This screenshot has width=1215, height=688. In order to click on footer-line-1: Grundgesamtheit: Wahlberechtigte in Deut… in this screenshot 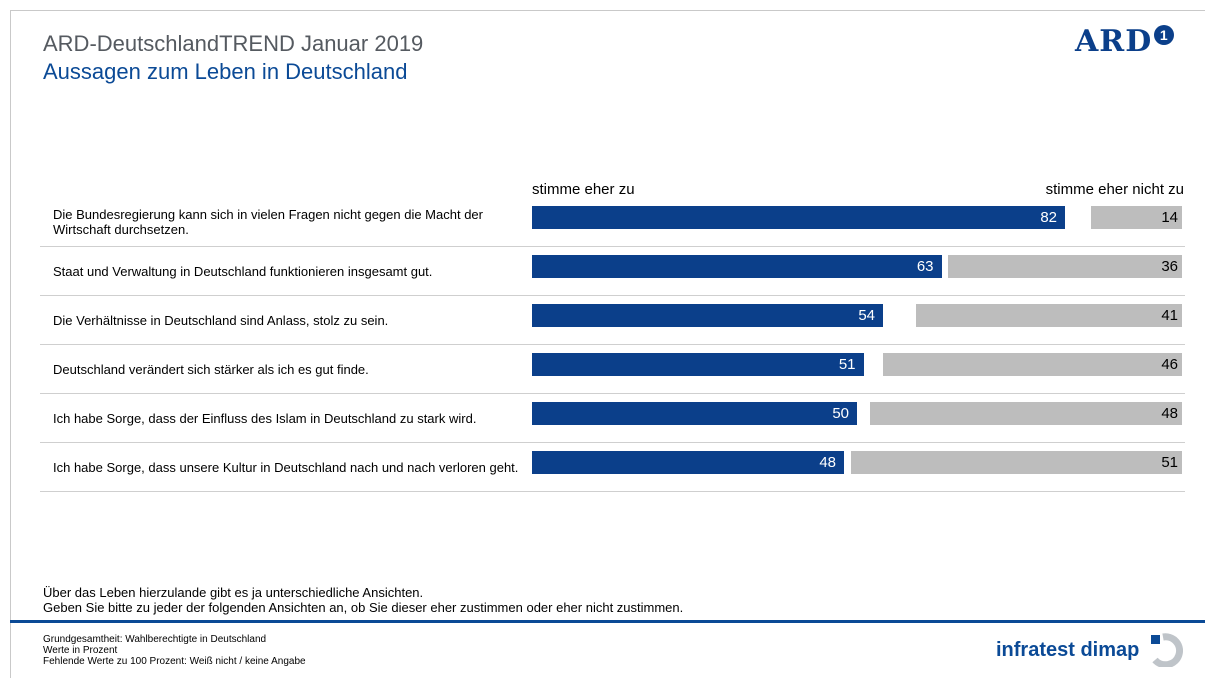, I will do `click(155, 639)`.